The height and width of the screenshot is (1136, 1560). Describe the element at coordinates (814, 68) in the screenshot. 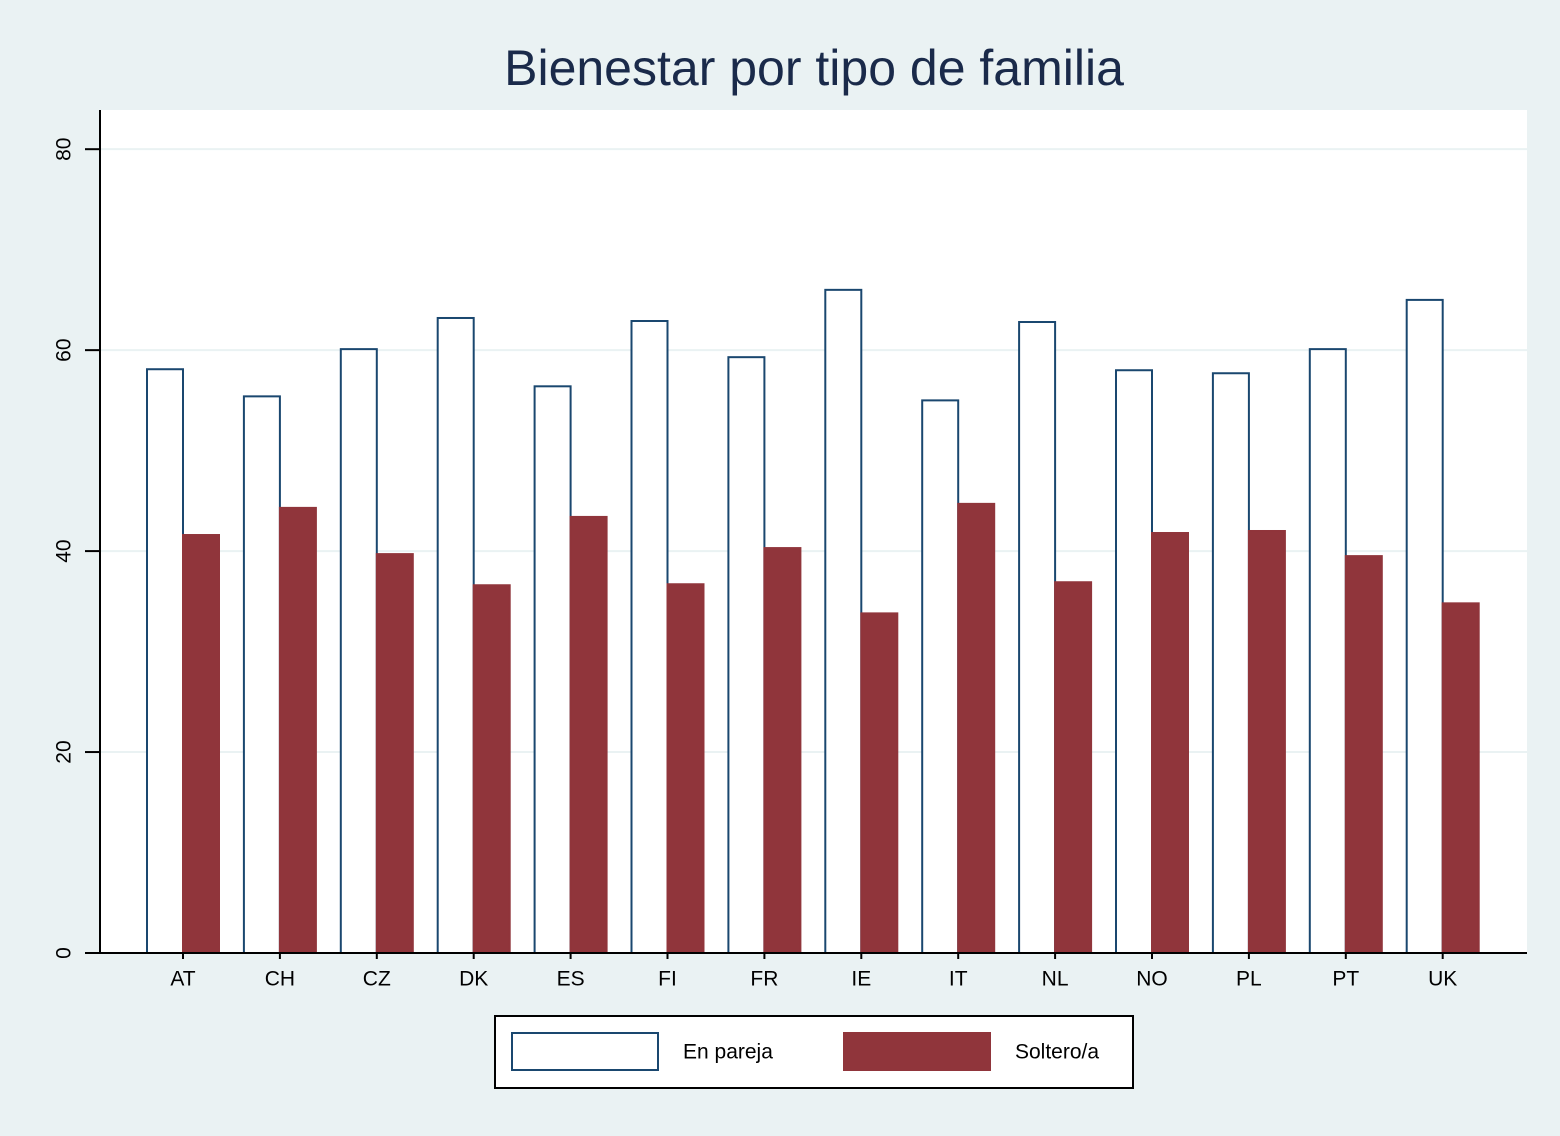

I see `chart-title: Bienestar por tipo de familia` at that location.